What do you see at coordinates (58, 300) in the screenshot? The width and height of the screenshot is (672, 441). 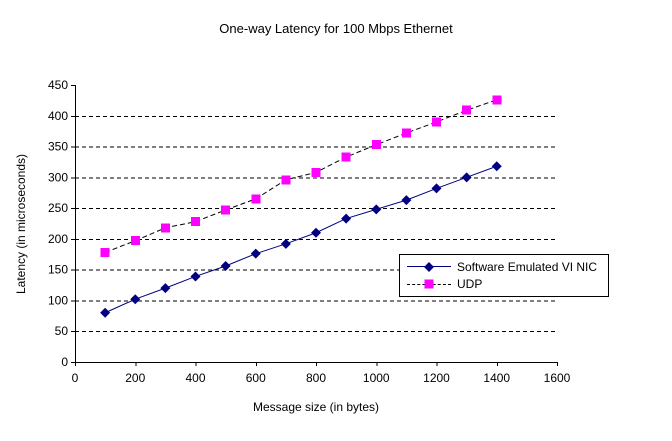 I see `y-tick-label: 100` at bounding box center [58, 300].